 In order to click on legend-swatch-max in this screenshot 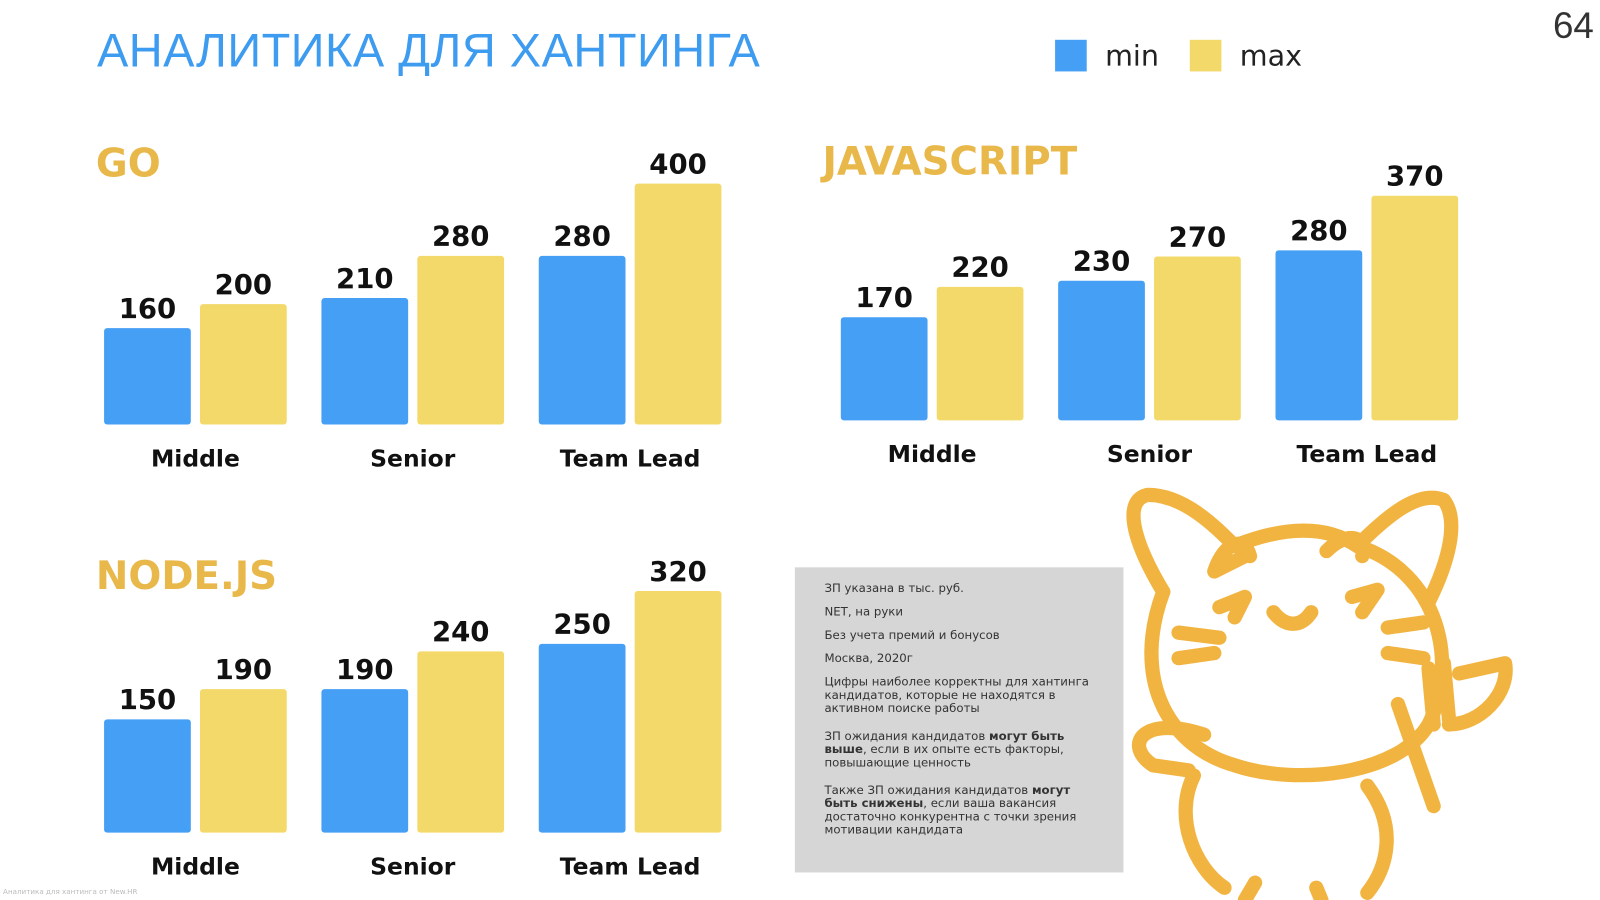, I will do `click(1205, 55)`.